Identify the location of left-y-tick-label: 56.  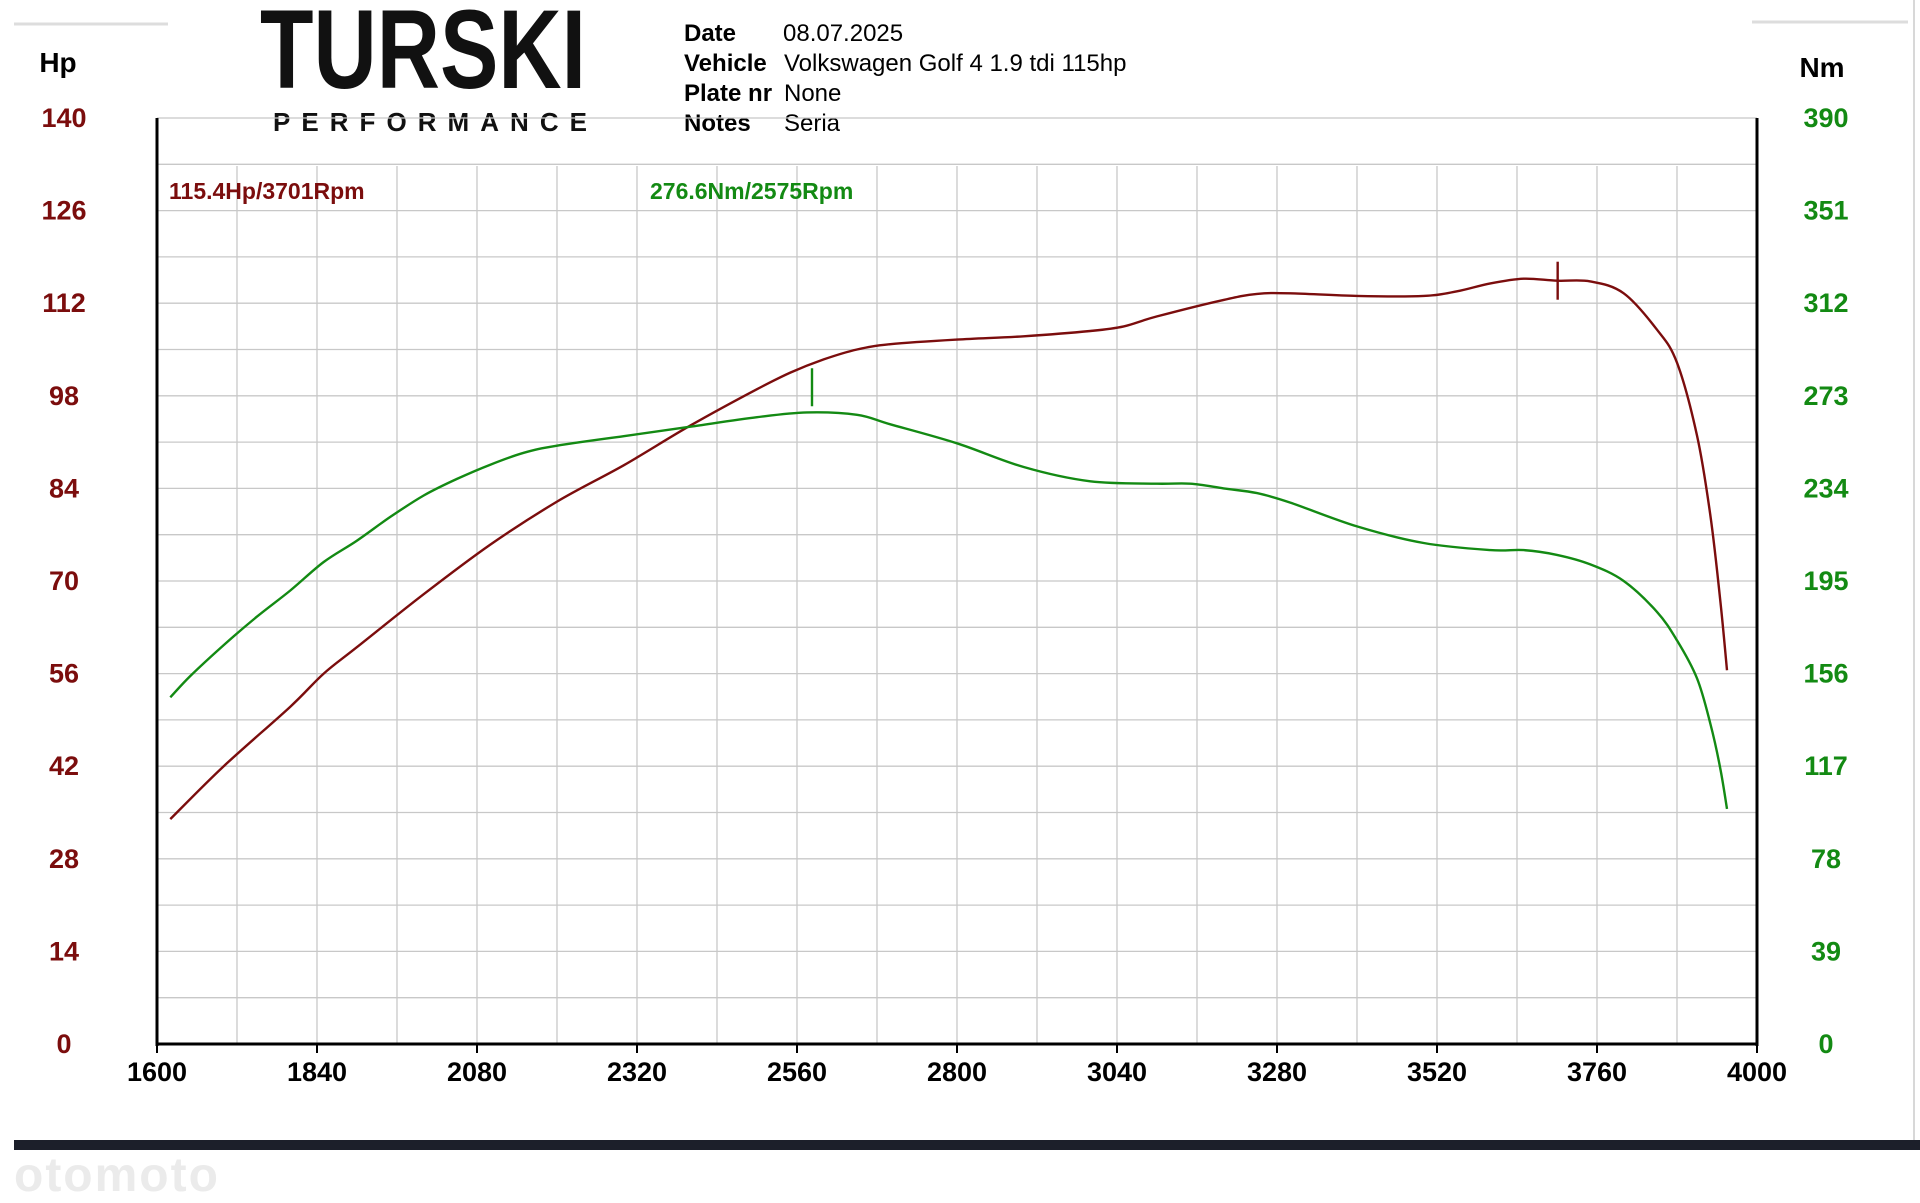
(64, 674).